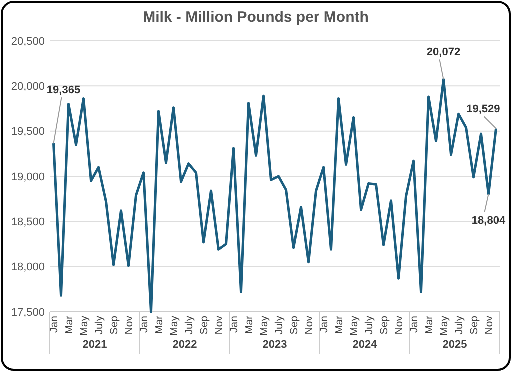  I want to click on text: 2025, so click(455, 345).